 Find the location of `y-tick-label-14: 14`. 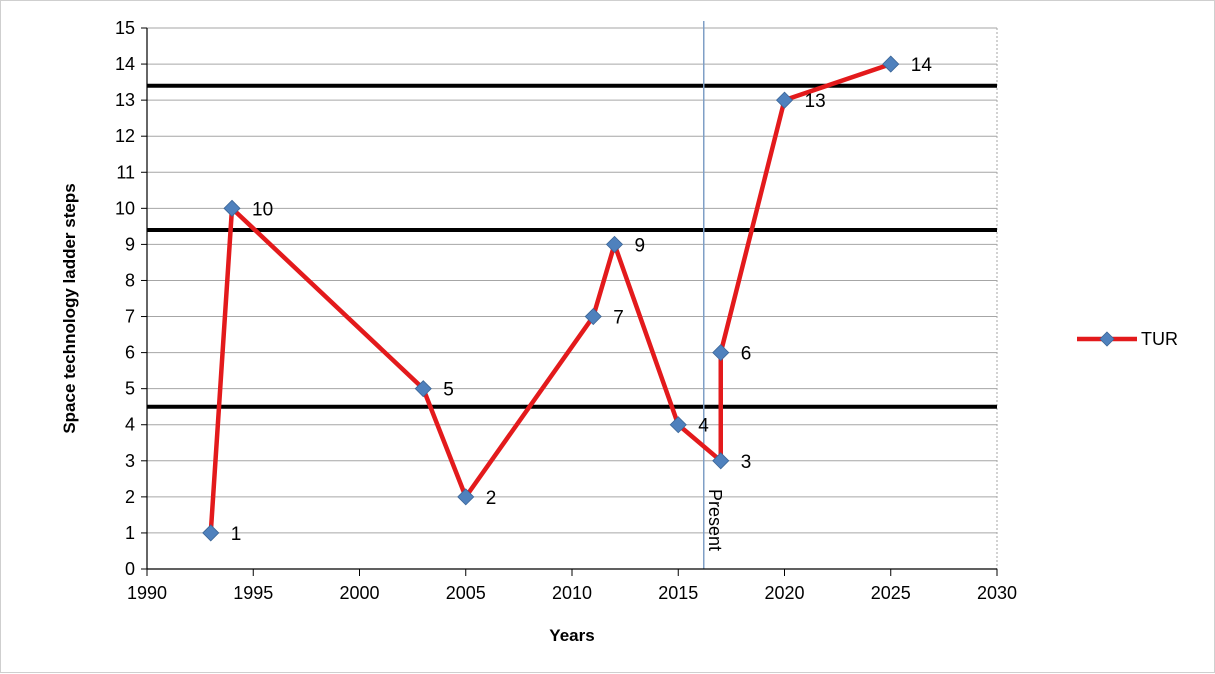

y-tick-label-14: 14 is located at coordinates (125, 64).